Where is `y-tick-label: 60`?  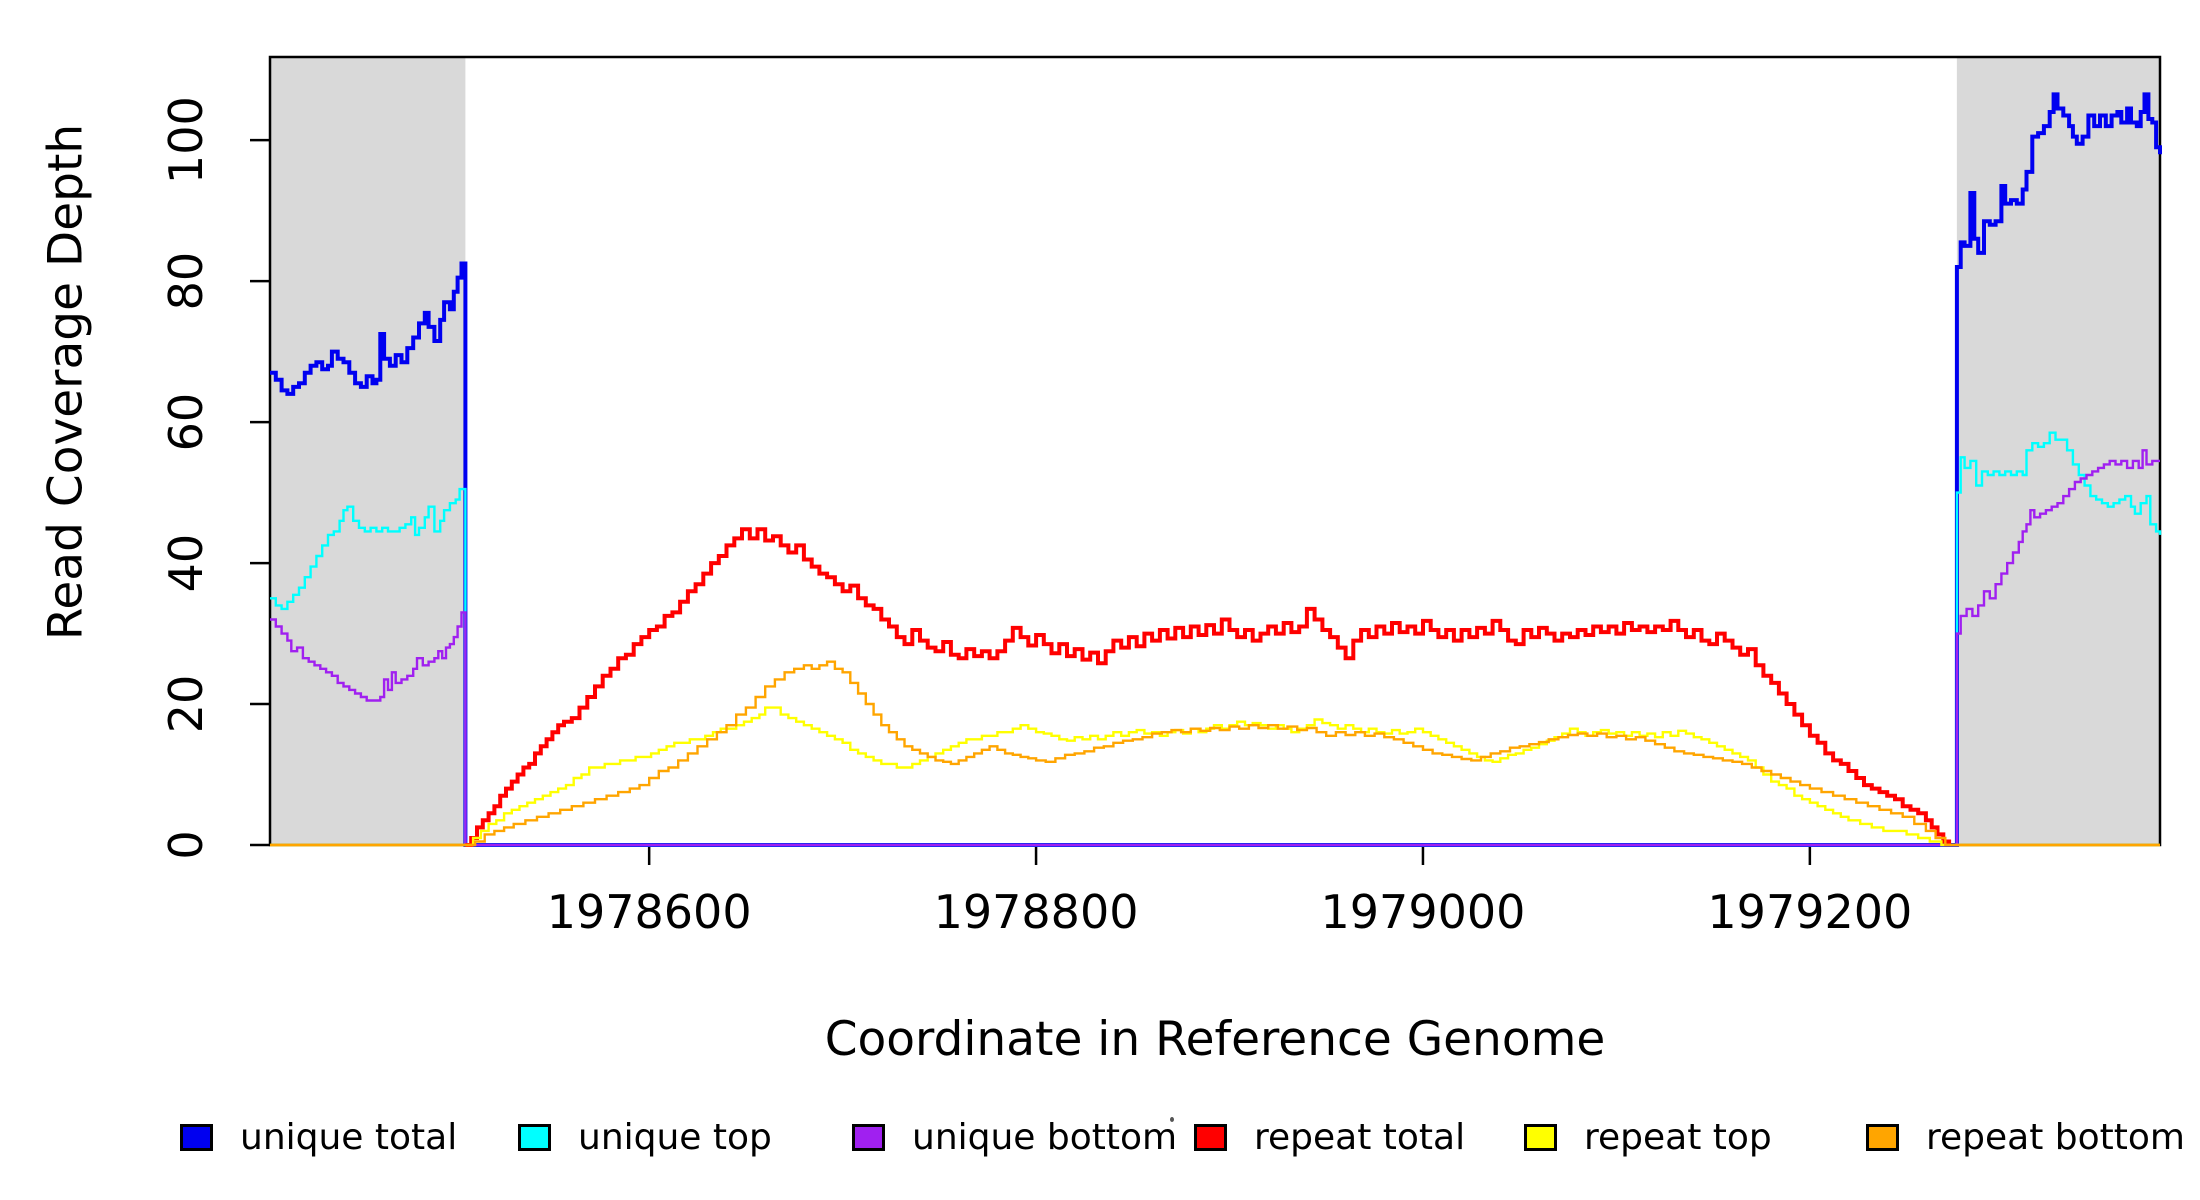 y-tick-label: 60 is located at coordinates (186, 422).